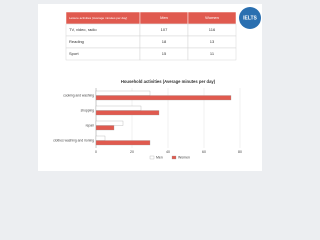  Describe the element at coordinates (132, 152) in the screenshot. I see `x-tick-label: 20` at that location.